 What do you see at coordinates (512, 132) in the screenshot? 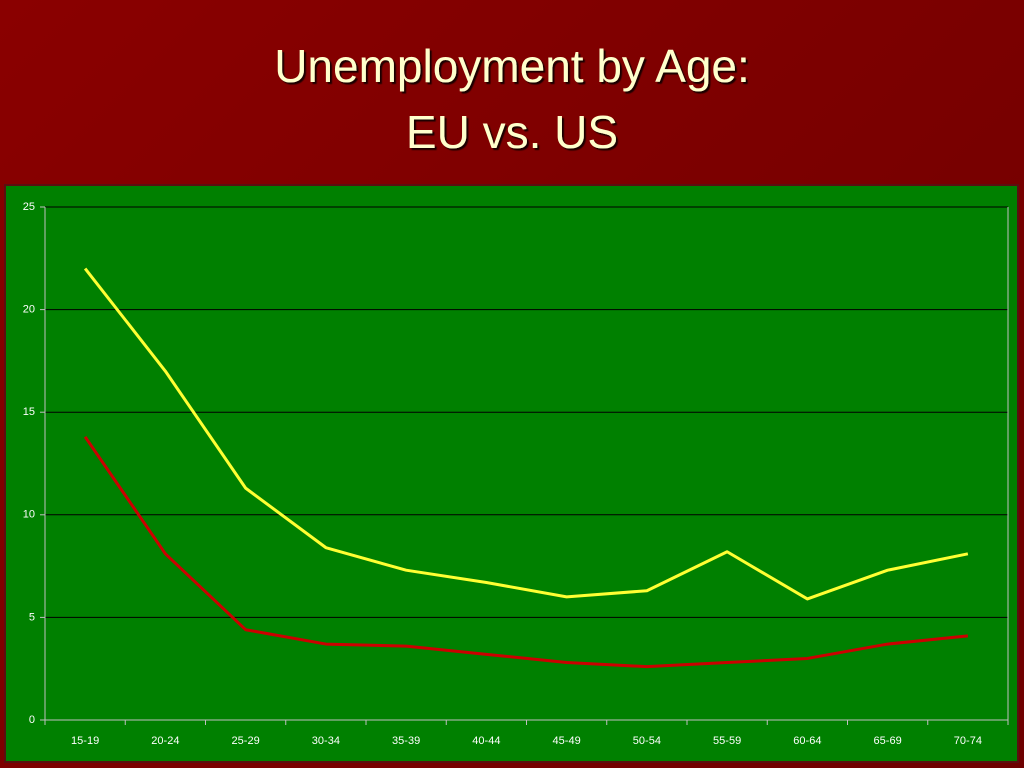
I see `title-line: EU vs. US` at bounding box center [512, 132].